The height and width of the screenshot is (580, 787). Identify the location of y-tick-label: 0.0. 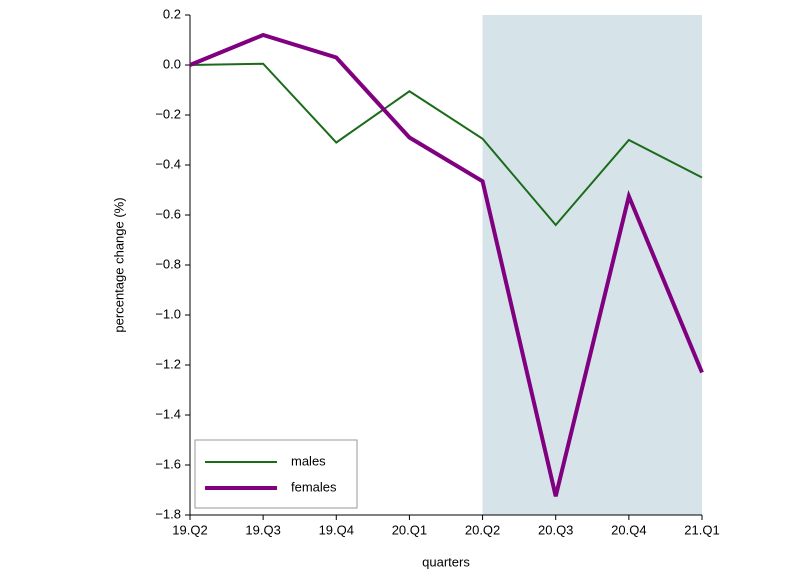
(172, 63).